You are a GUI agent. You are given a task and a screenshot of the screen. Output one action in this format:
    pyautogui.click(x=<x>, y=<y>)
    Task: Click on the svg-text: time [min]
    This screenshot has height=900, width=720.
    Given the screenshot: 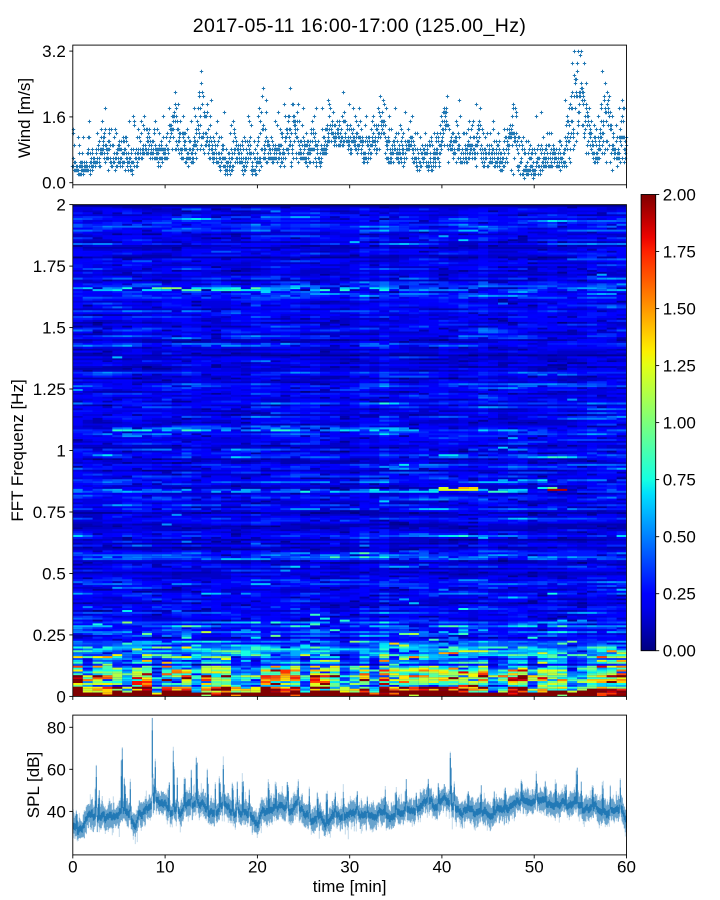 What is the action you would take?
    pyautogui.click(x=350, y=886)
    